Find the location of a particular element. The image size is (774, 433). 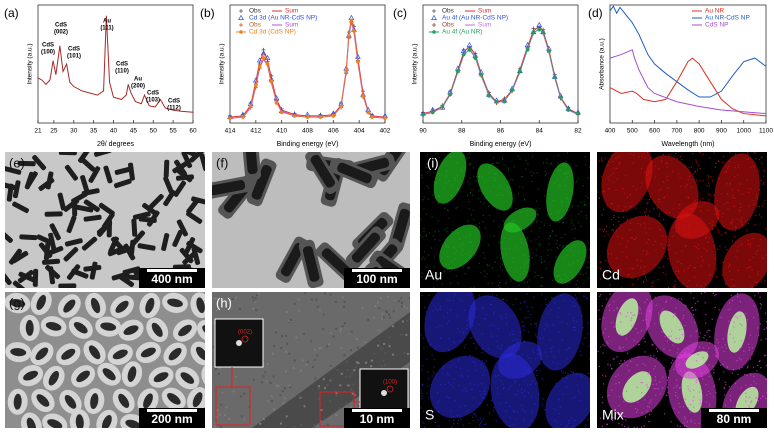

particle-core is located at coordinates (106, 421).